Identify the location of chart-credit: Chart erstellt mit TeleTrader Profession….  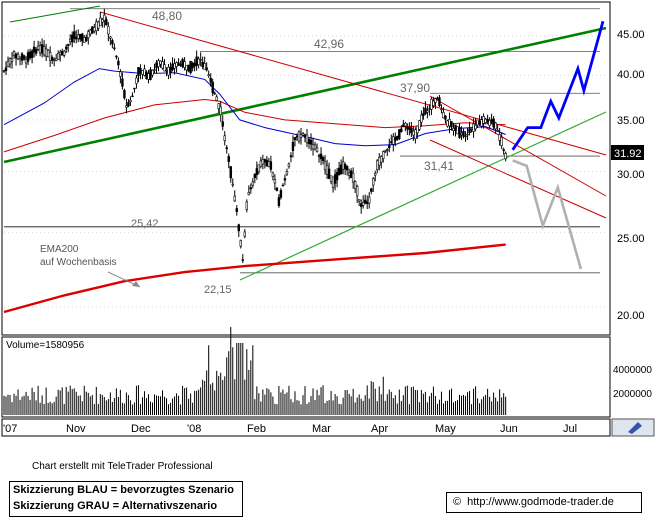
(122, 466).